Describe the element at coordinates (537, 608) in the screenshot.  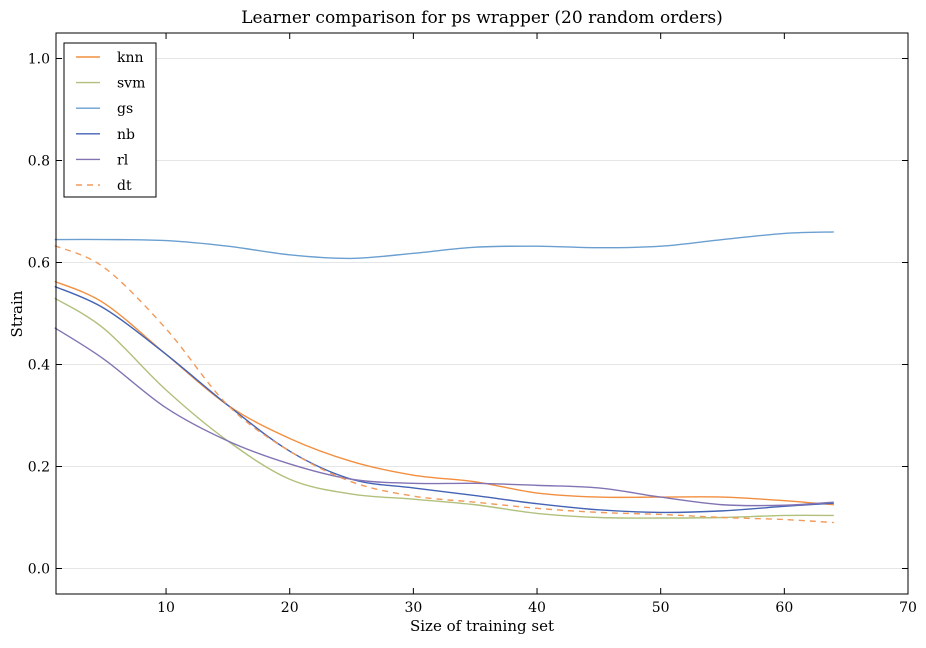
I see `x-tick-label: 40` at that location.